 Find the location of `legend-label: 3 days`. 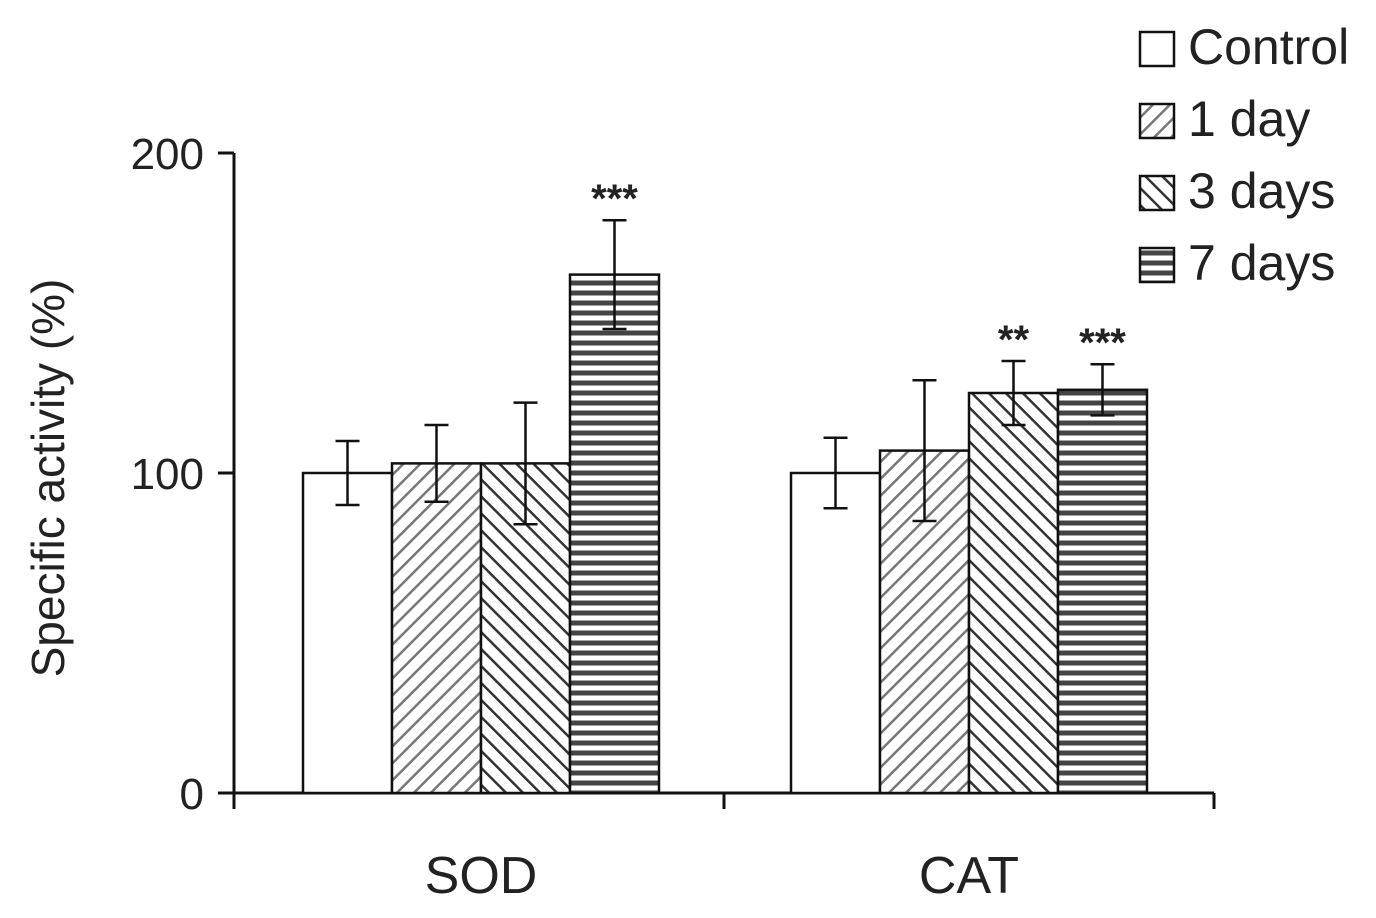

legend-label: 3 days is located at coordinates (1261, 191).